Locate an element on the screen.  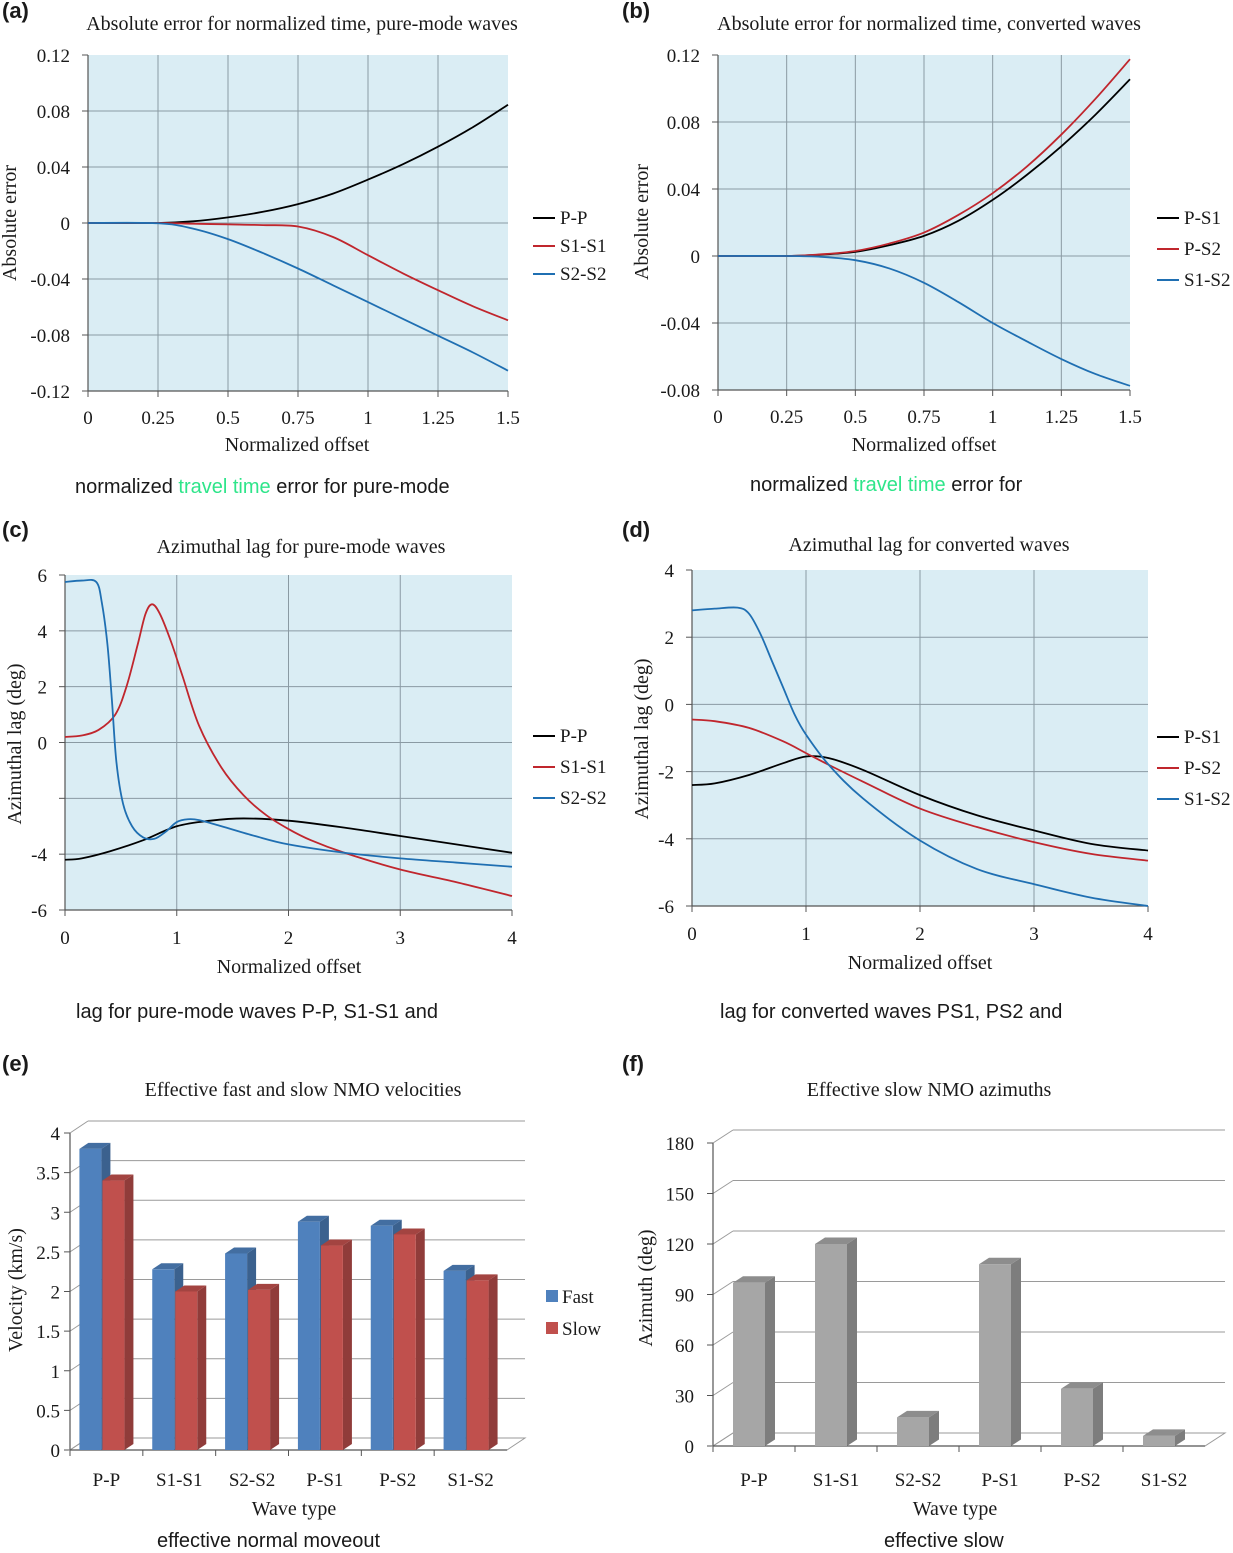
x-axis-label: Wave type is located at coordinates (294, 1509).